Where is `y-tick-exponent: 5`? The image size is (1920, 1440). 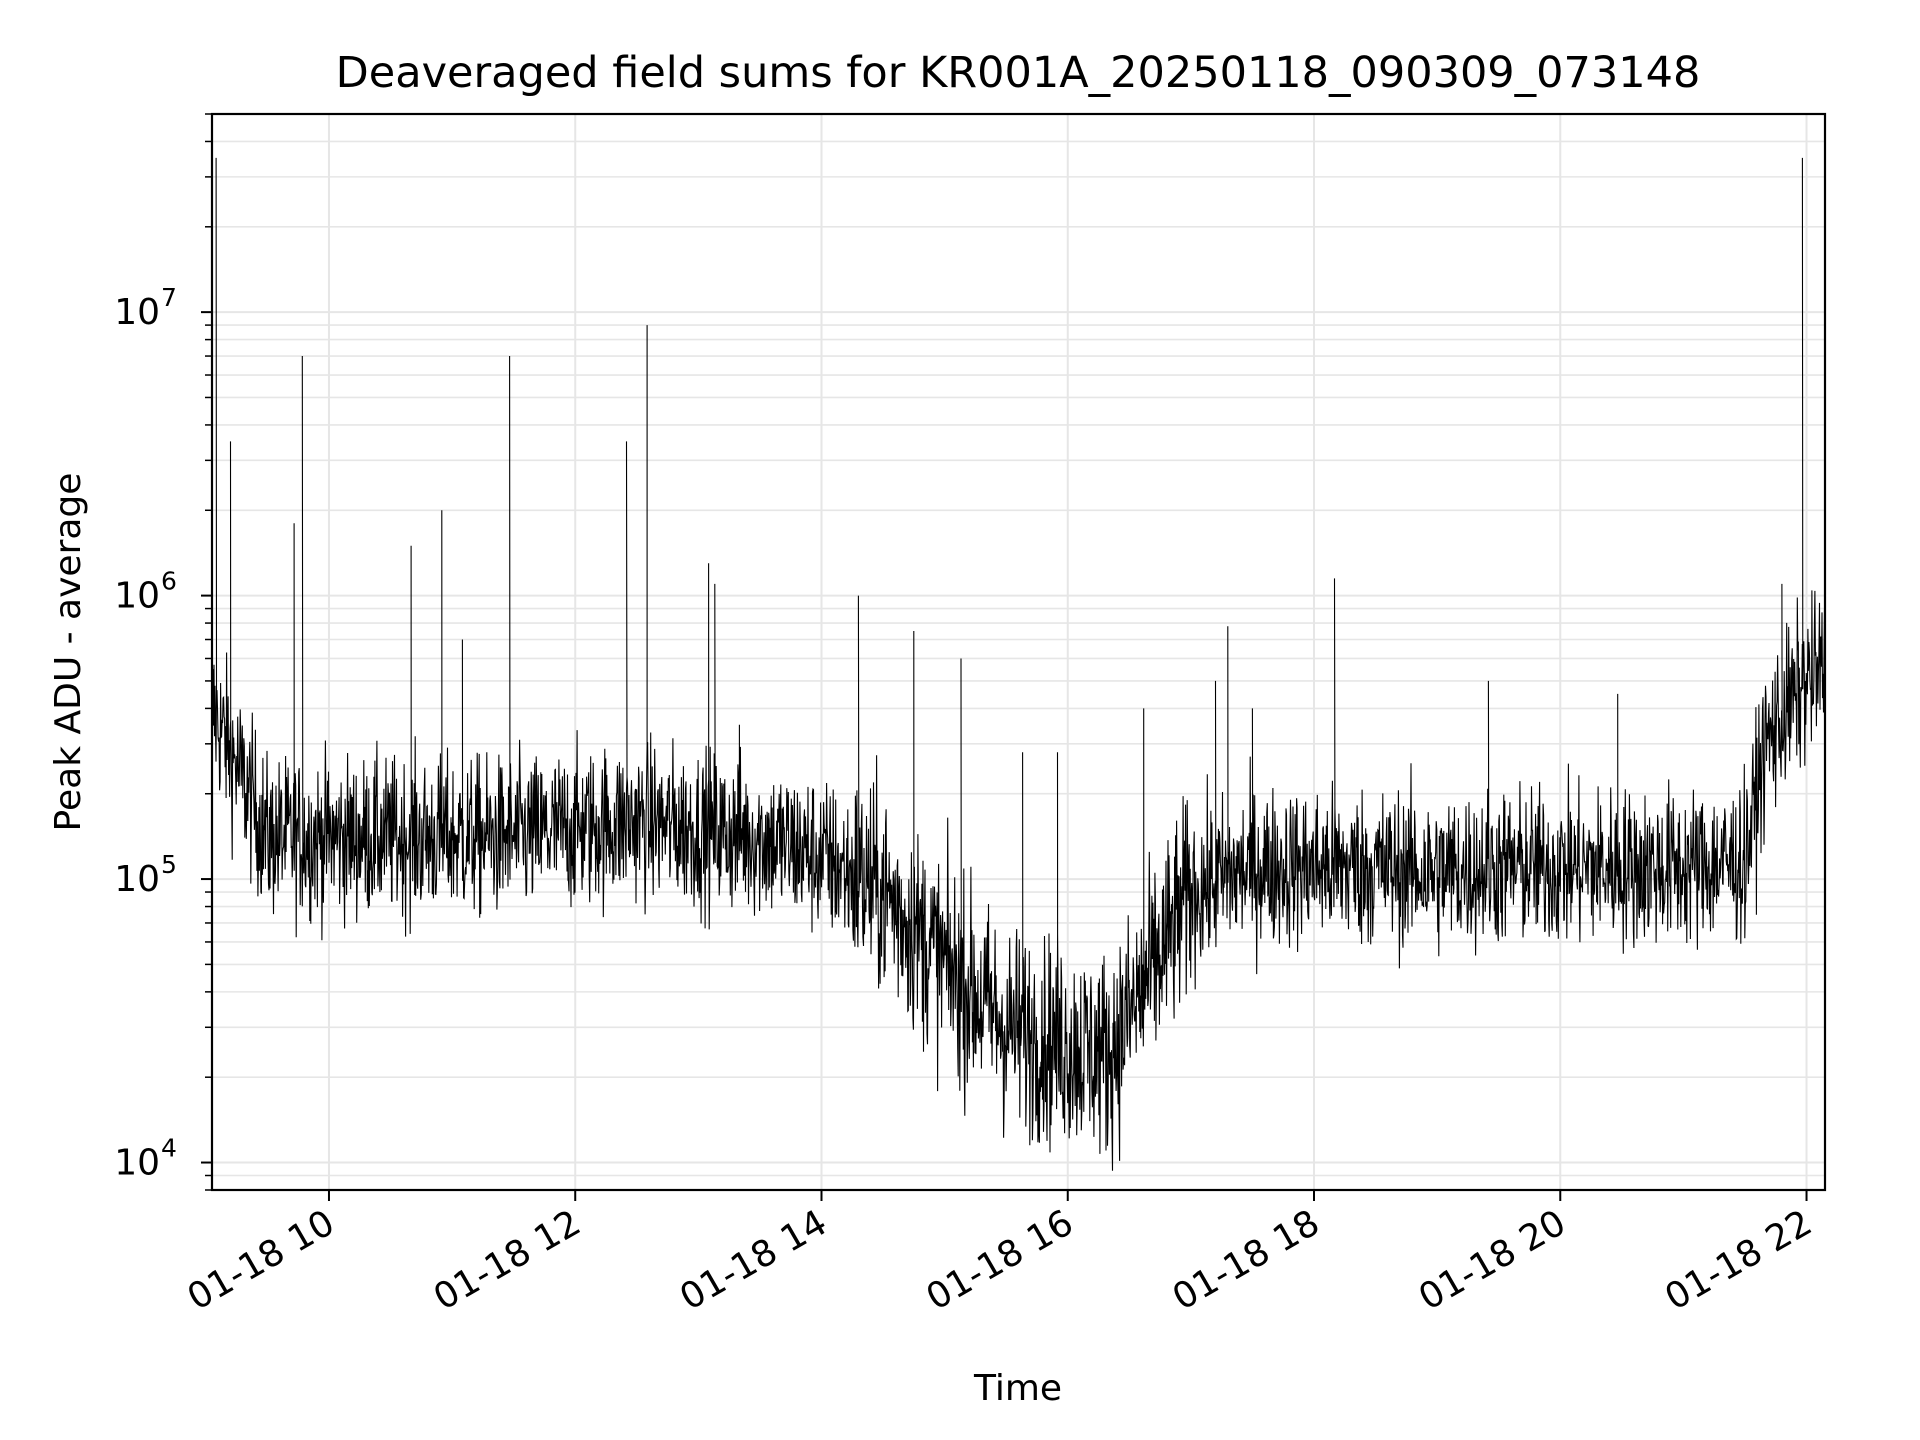
y-tick-exponent: 5 is located at coordinates (169, 864).